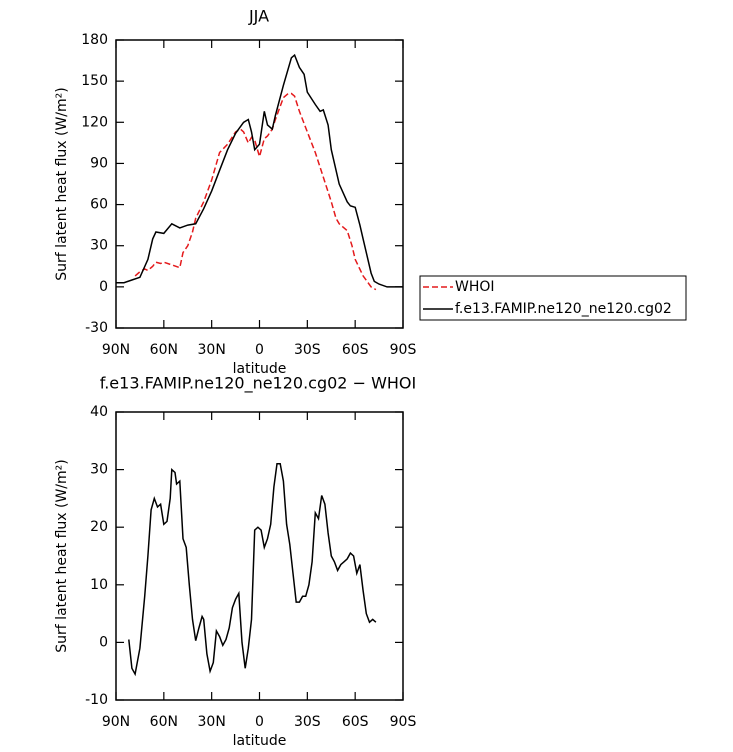  Describe the element at coordinates (553, 298) in the screenshot. I see `legend-box` at that location.